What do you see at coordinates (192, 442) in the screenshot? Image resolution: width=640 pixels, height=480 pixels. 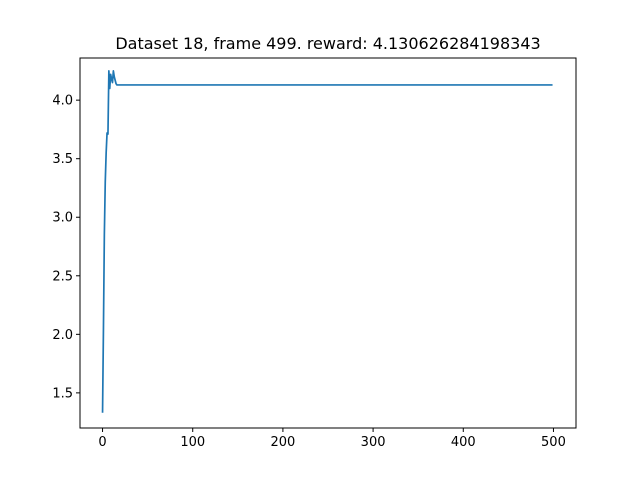 I see `x-tick-label: 100` at bounding box center [192, 442].